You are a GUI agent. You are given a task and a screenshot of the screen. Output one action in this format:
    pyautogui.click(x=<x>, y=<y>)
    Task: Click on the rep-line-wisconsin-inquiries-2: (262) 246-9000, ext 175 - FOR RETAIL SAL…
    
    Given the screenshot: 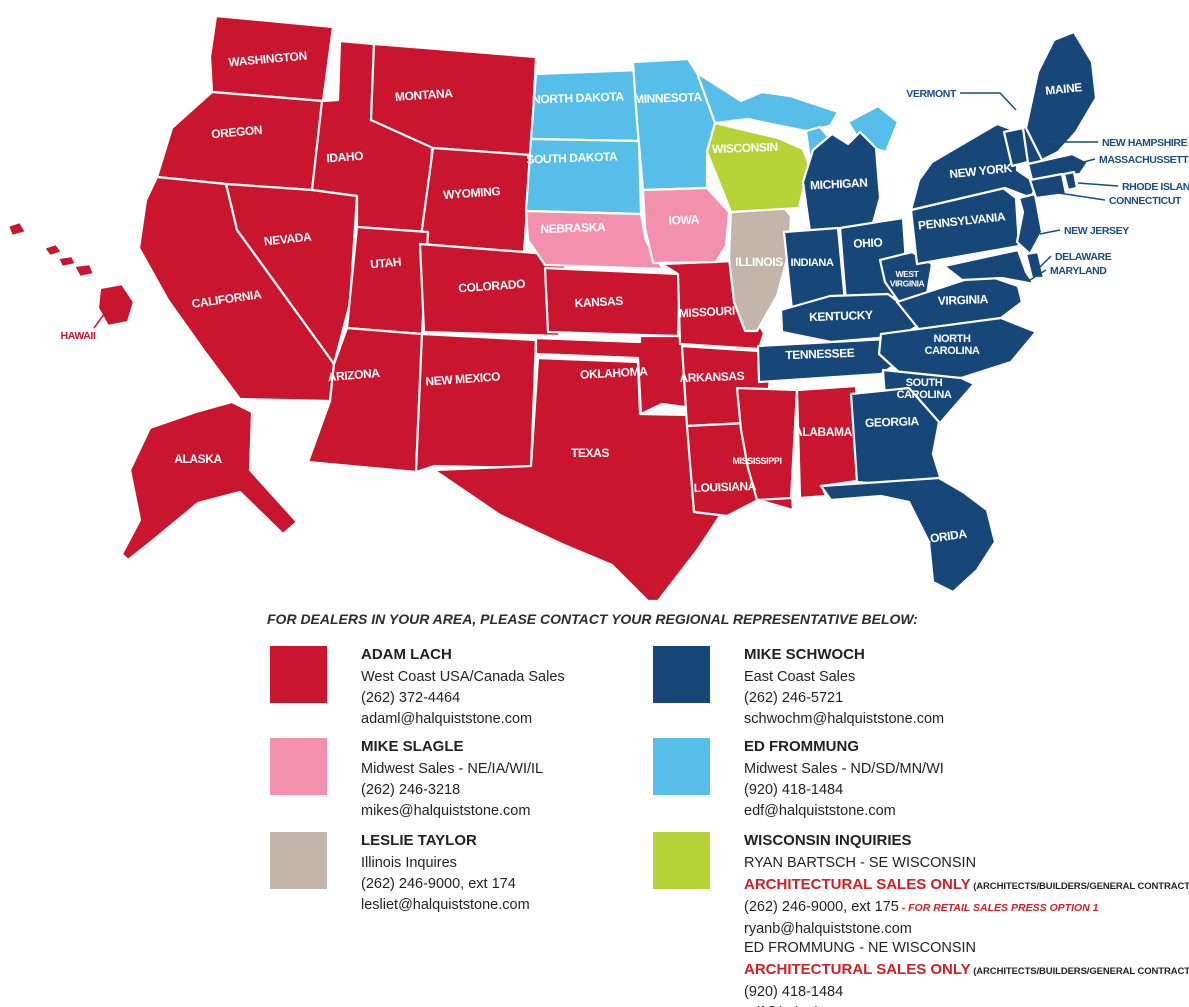 What is the action you would take?
    pyautogui.click(x=966, y=908)
    